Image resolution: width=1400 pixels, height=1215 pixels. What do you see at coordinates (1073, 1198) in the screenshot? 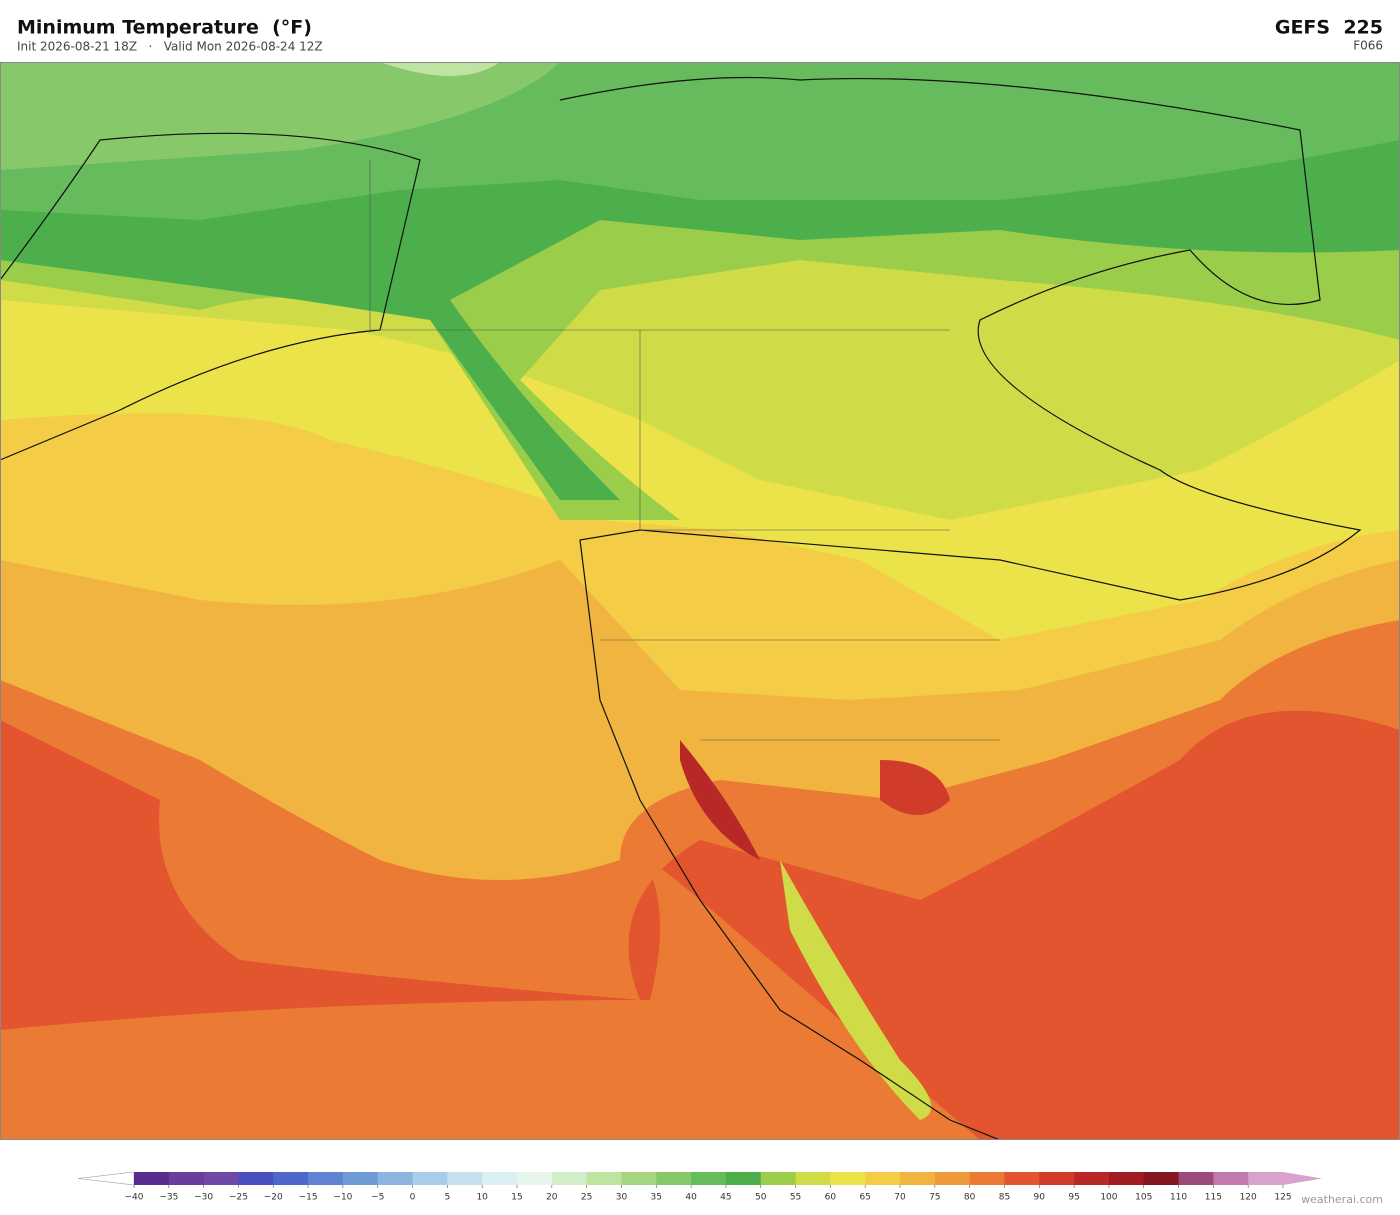
I see `colorbar-tick-label: 95` at bounding box center [1073, 1198].